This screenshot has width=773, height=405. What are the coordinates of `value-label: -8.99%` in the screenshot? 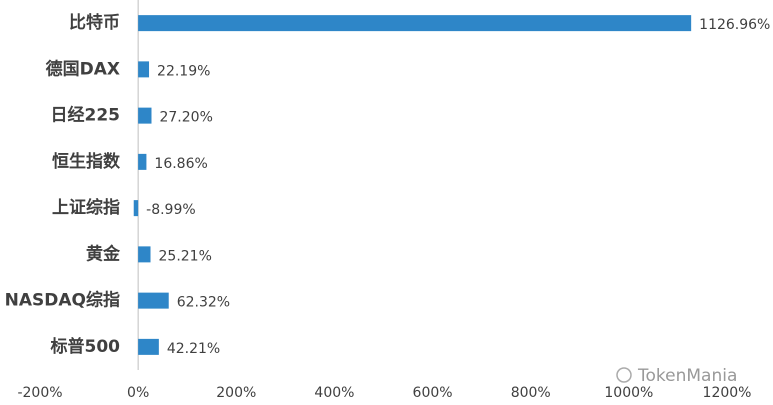 It's located at (171, 210).